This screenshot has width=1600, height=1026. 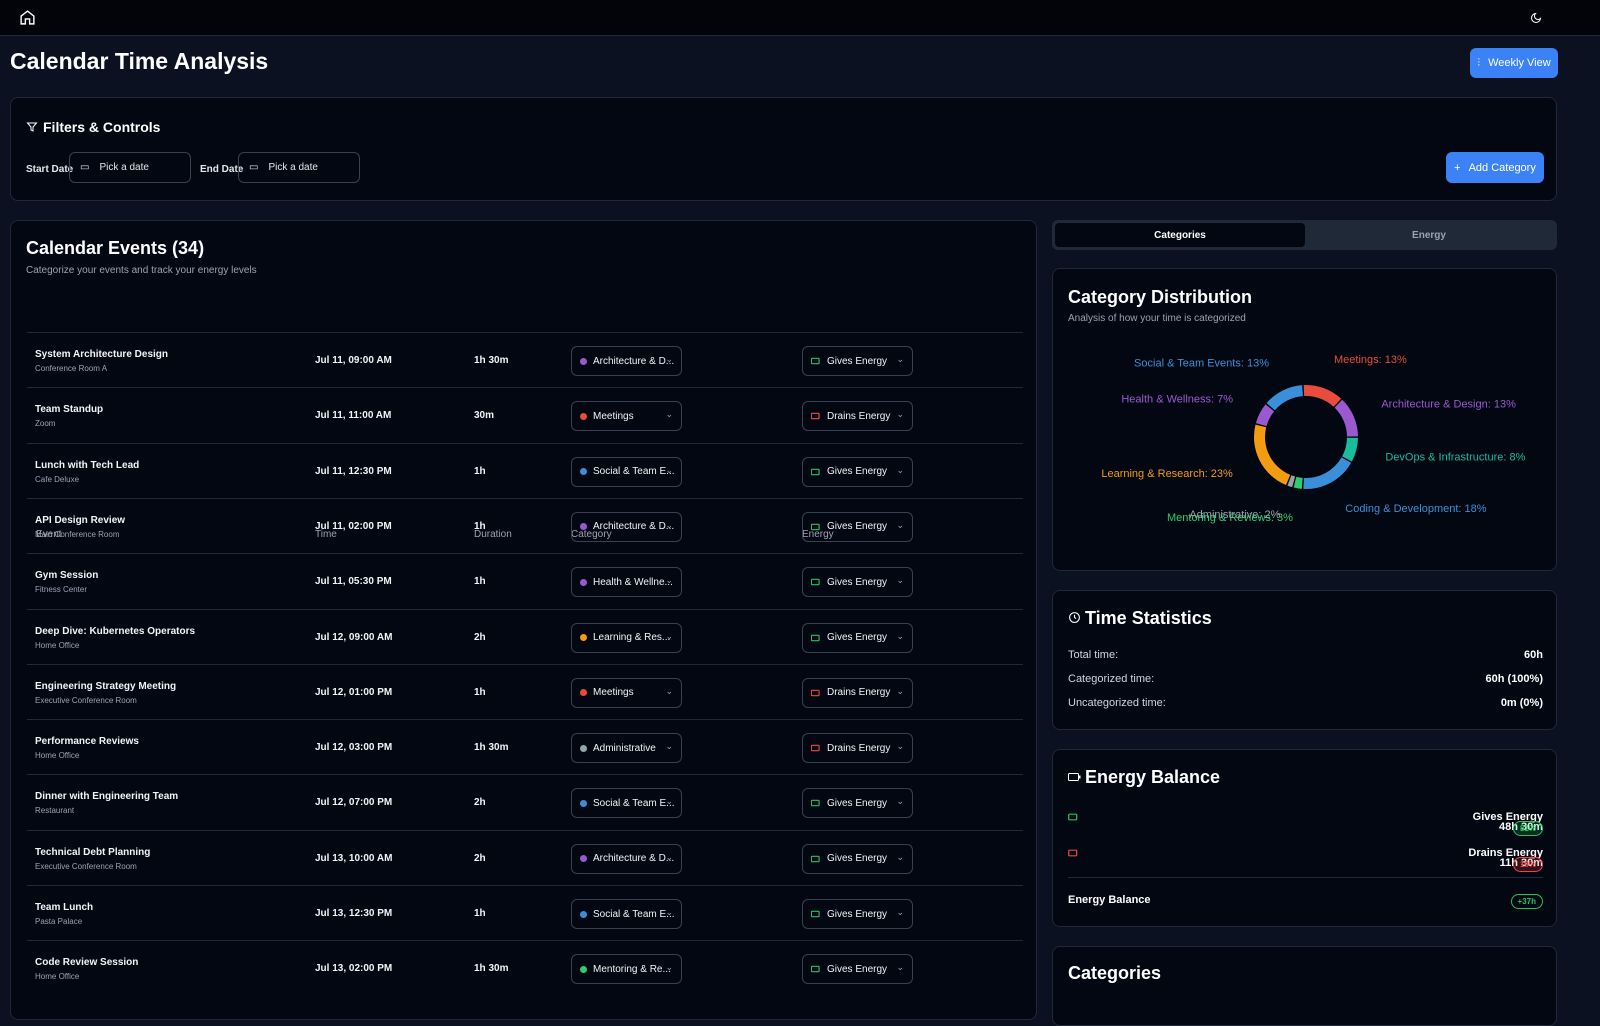 What do you see at coordinates (1495, 167) in the screenshot?
I see `add-category-button: + Add Category` at bounding box center [1495, 167].